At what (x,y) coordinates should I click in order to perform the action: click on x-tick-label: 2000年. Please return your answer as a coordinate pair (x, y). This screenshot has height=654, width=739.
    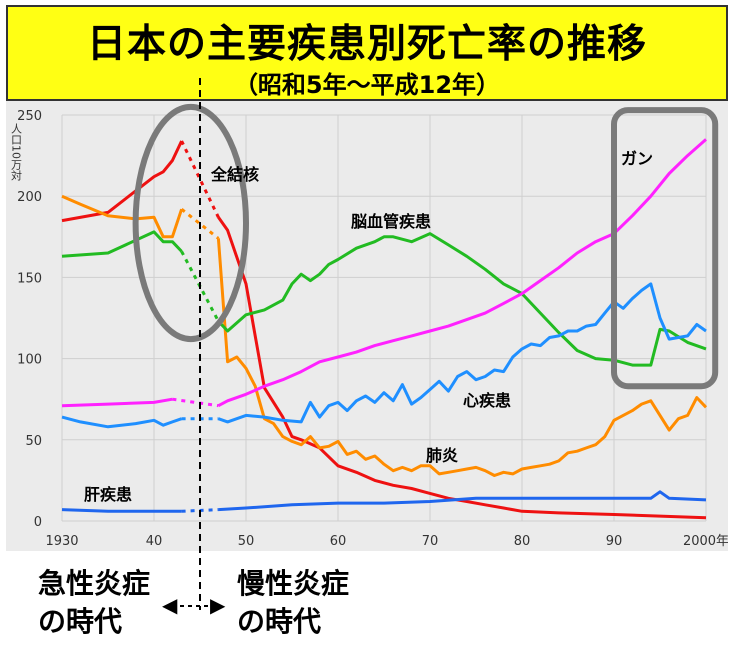
    Looking at the image, I should click on (705, 541).